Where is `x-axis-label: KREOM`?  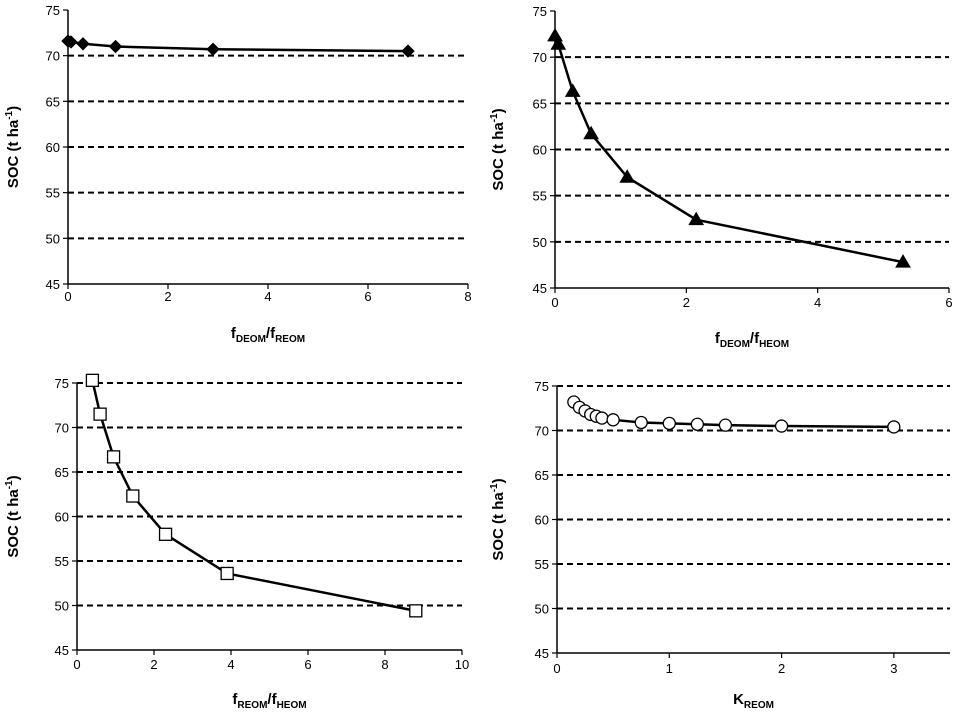 x-axis-label: KREOM is located at coordinates (753, 701).